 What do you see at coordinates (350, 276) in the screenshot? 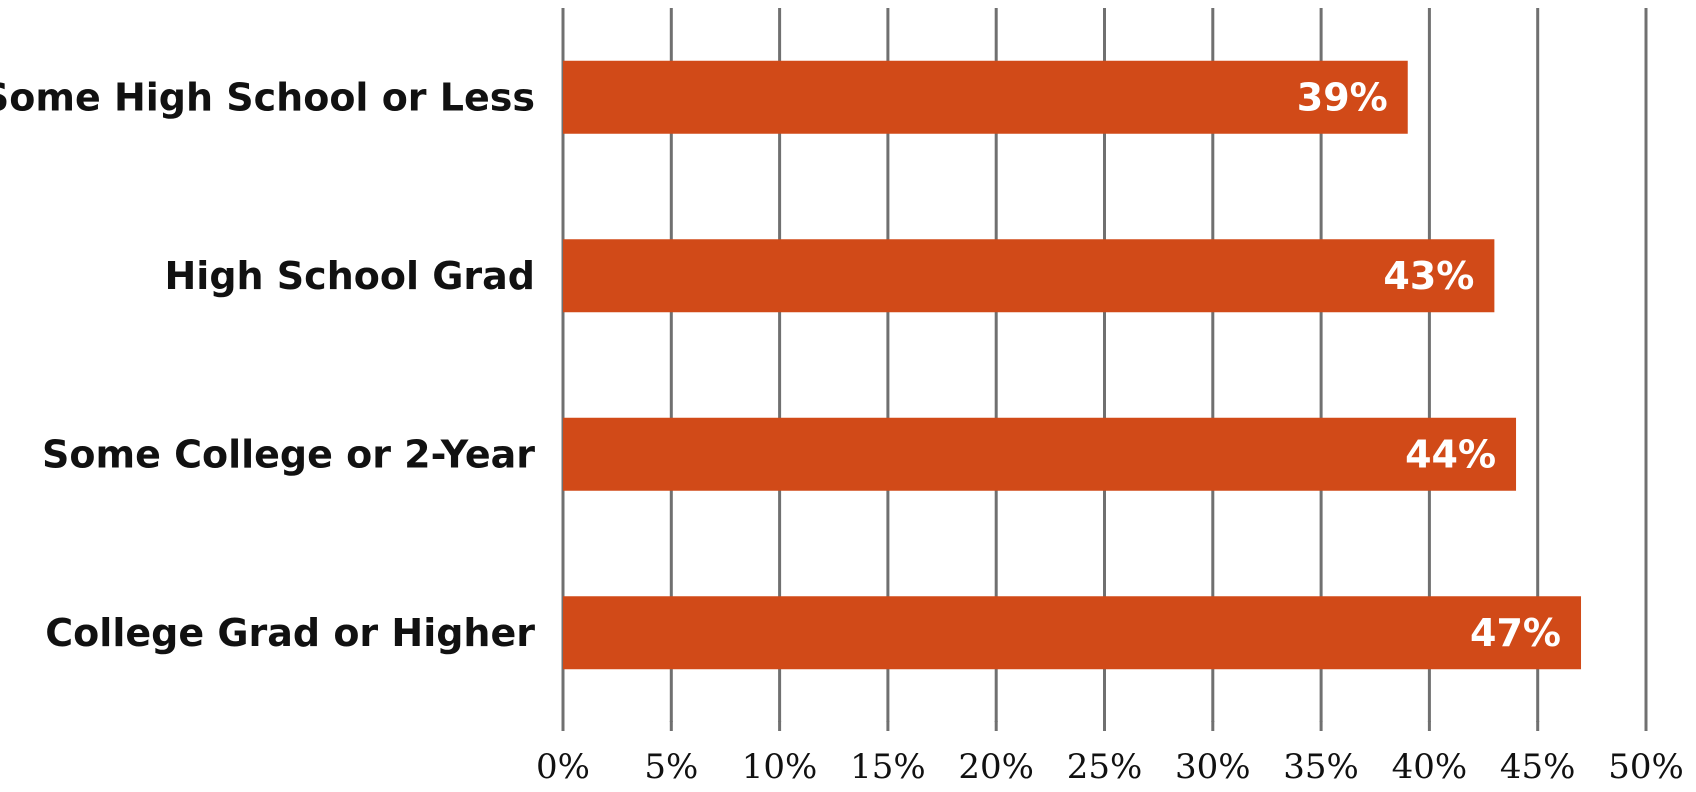
I see `category-label: High School Grad` at bounding box center [350, 276].